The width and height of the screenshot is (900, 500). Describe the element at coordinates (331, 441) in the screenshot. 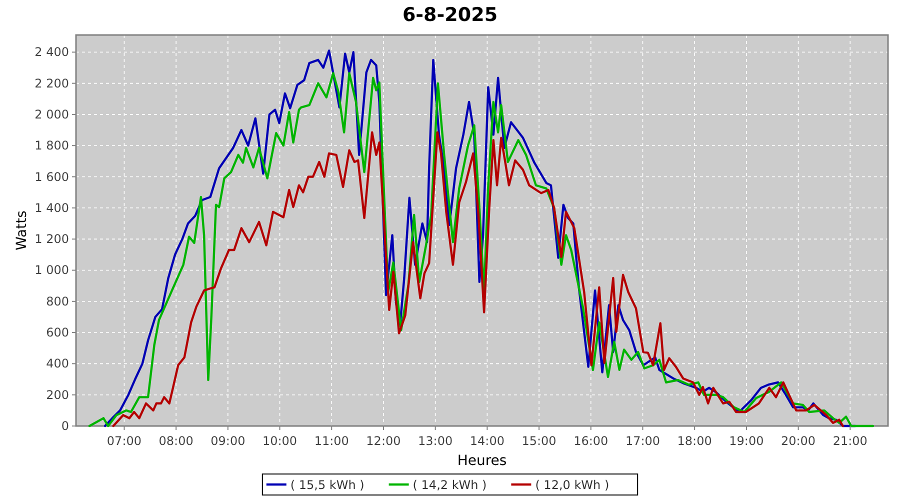

I see `x-tick-label: 11:00` at that location.